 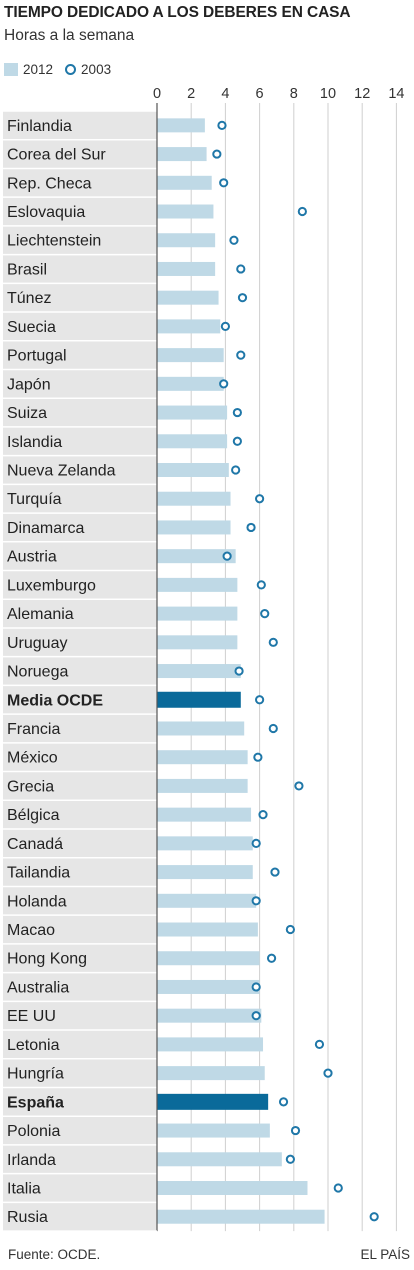 I want to click on category-label: España, so click(x=35, y=1102).